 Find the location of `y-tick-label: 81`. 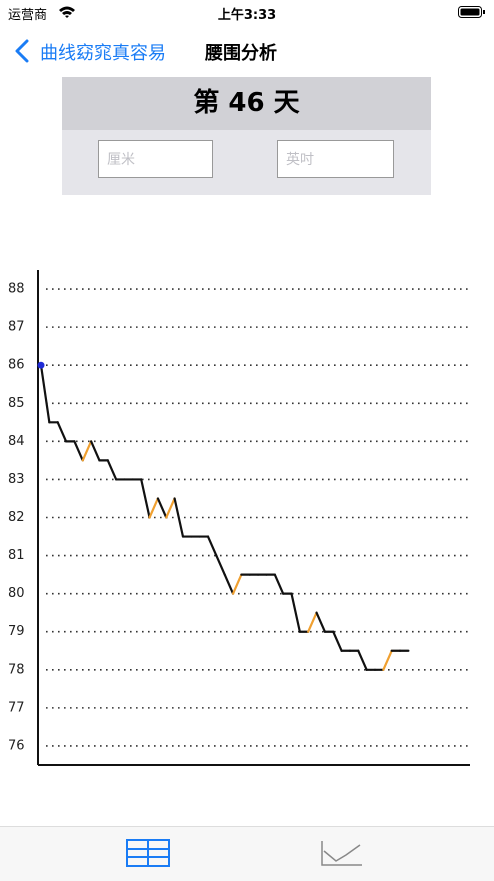

y-tick-label: 81 is located at coordinates (16, 555).